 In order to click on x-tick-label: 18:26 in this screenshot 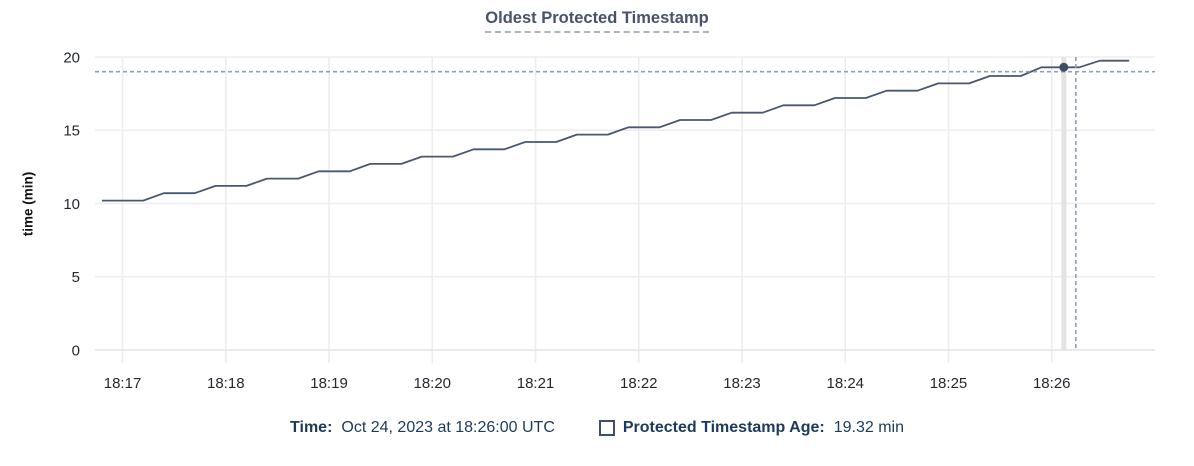, I will do `click(1052, 383)`.